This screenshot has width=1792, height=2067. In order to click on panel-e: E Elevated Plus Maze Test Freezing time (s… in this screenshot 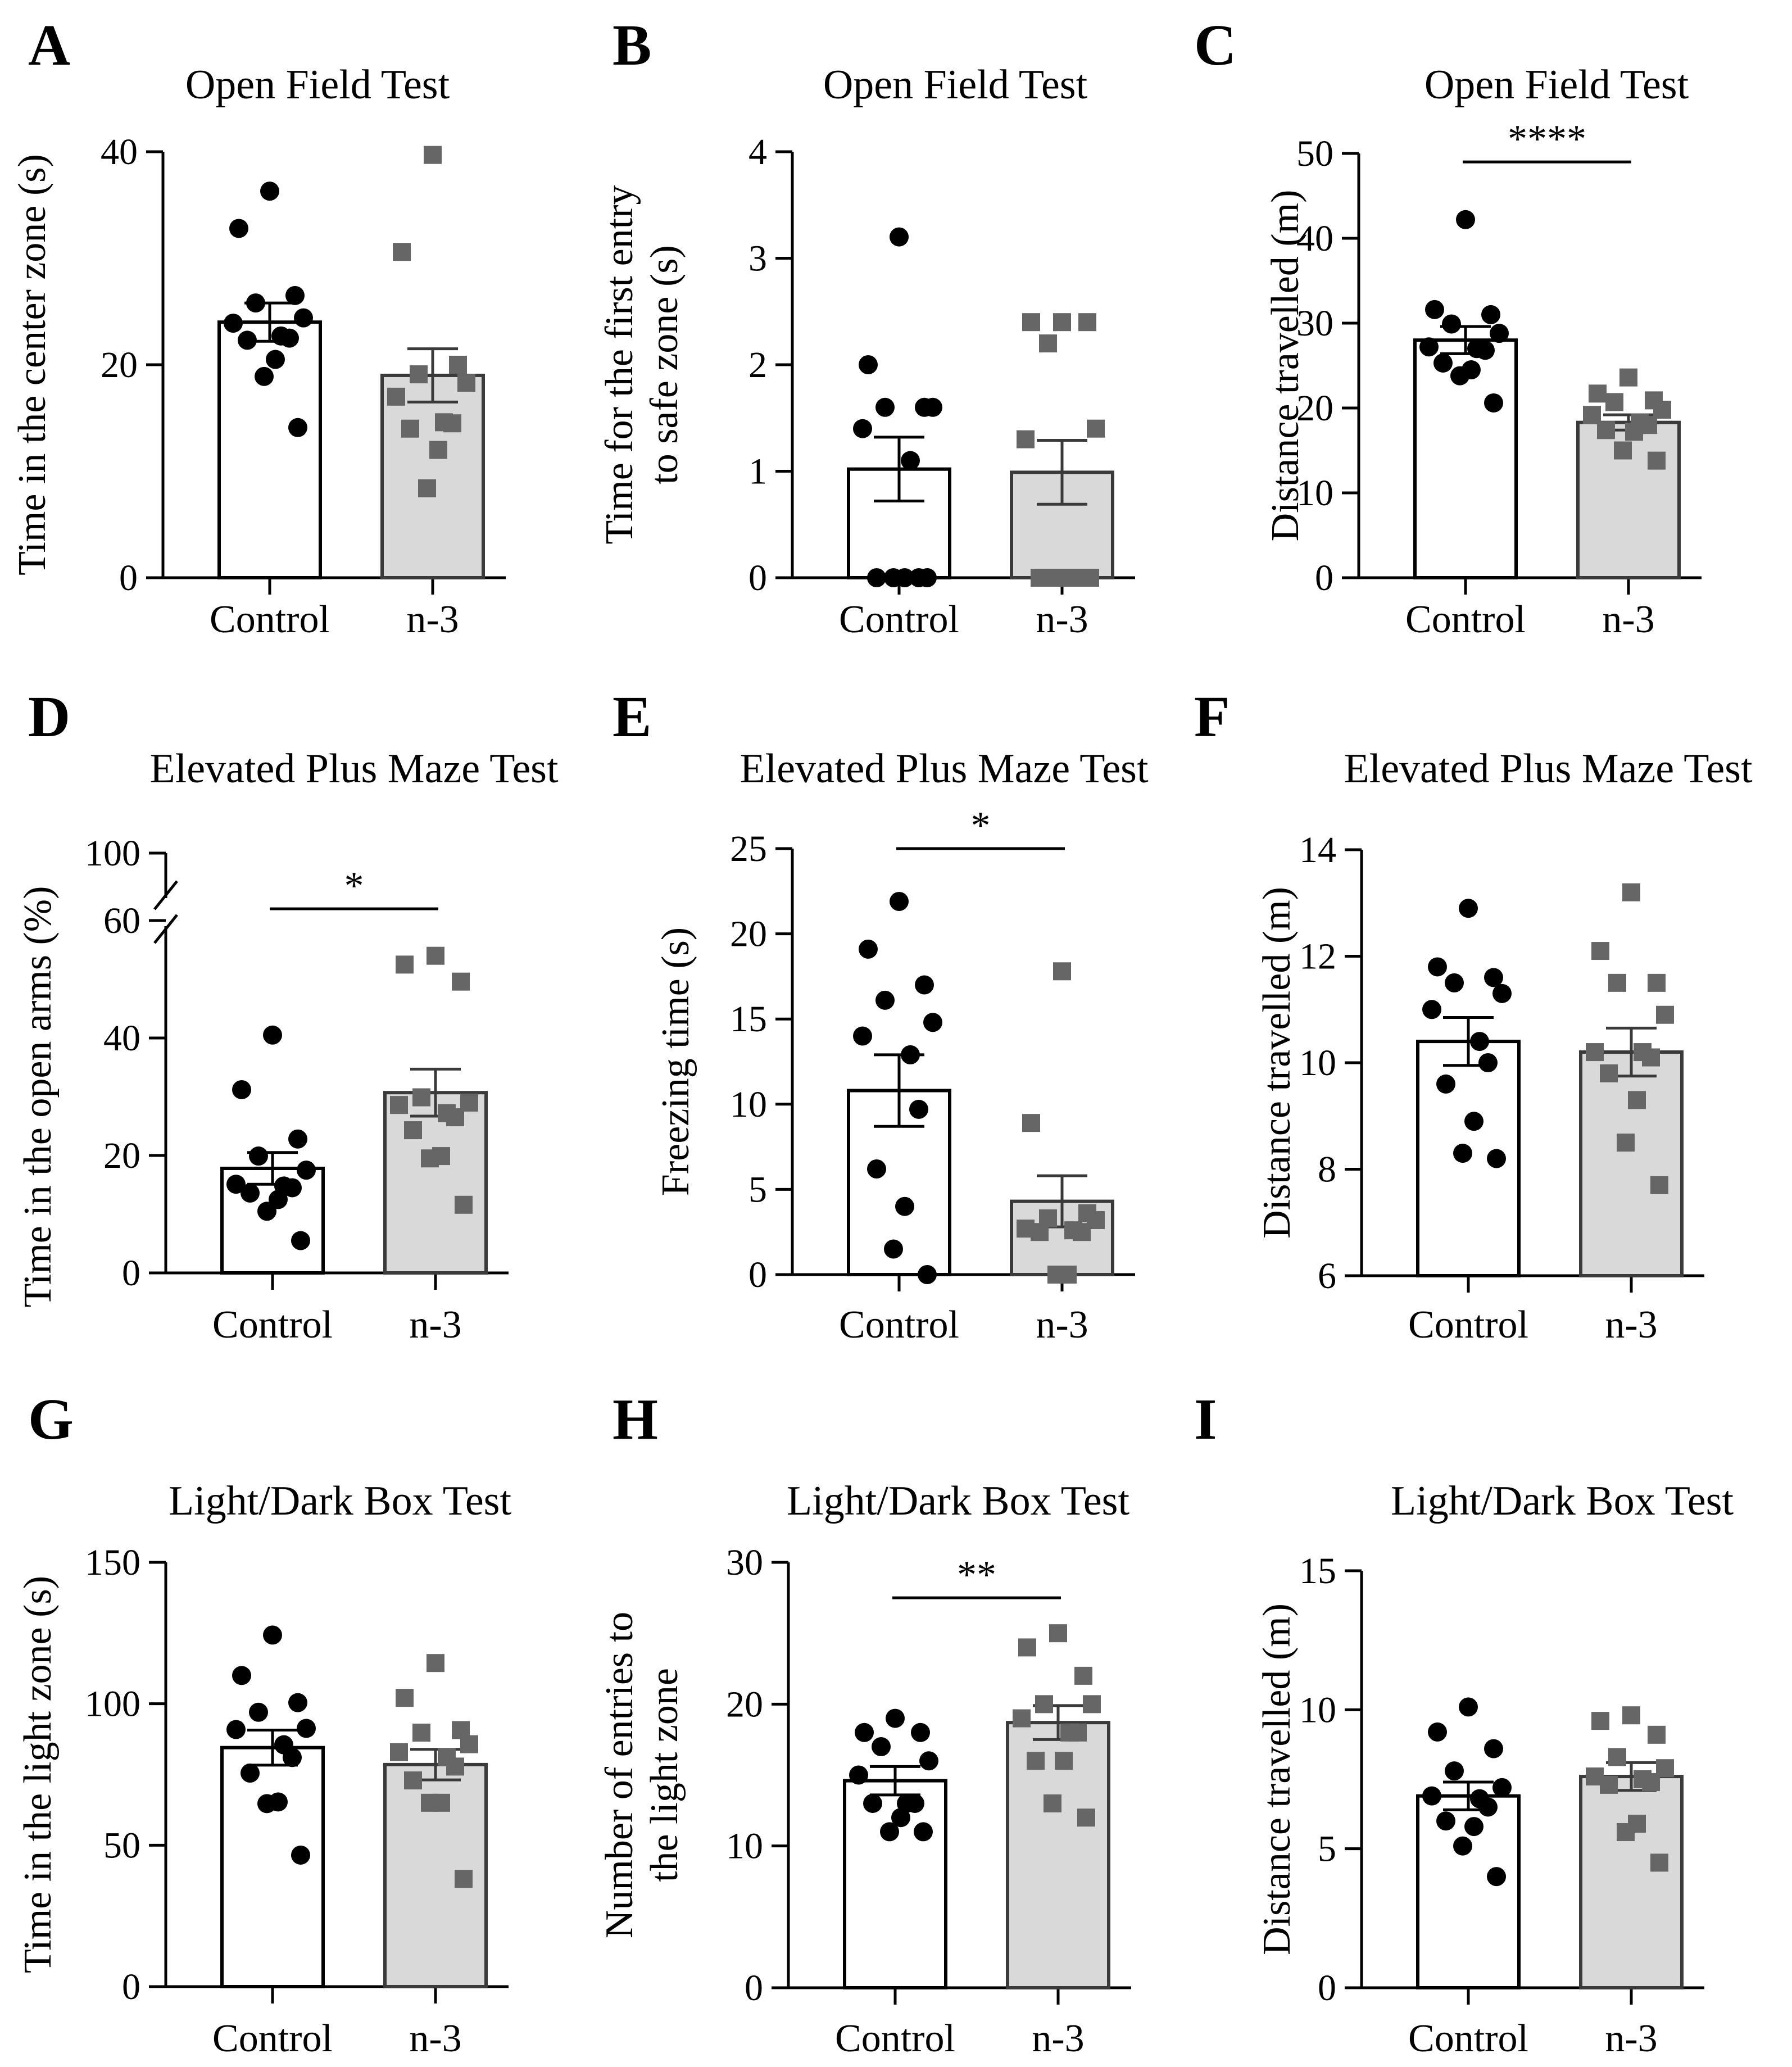, I will do `click(881, 1016)`.